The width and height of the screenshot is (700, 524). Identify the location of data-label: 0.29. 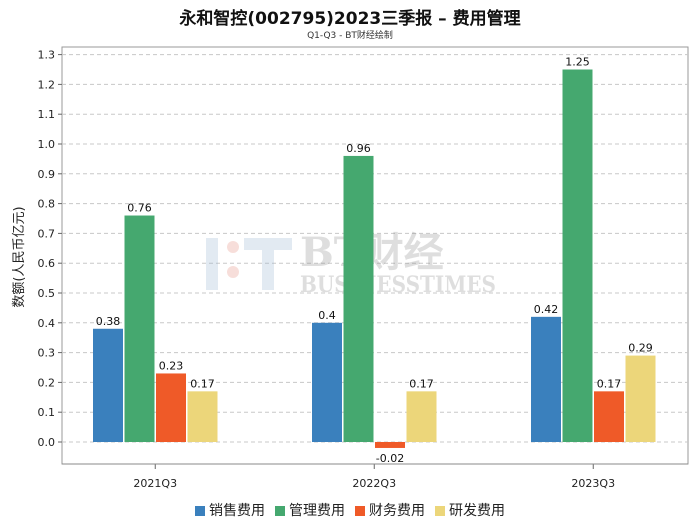
(640, 348).